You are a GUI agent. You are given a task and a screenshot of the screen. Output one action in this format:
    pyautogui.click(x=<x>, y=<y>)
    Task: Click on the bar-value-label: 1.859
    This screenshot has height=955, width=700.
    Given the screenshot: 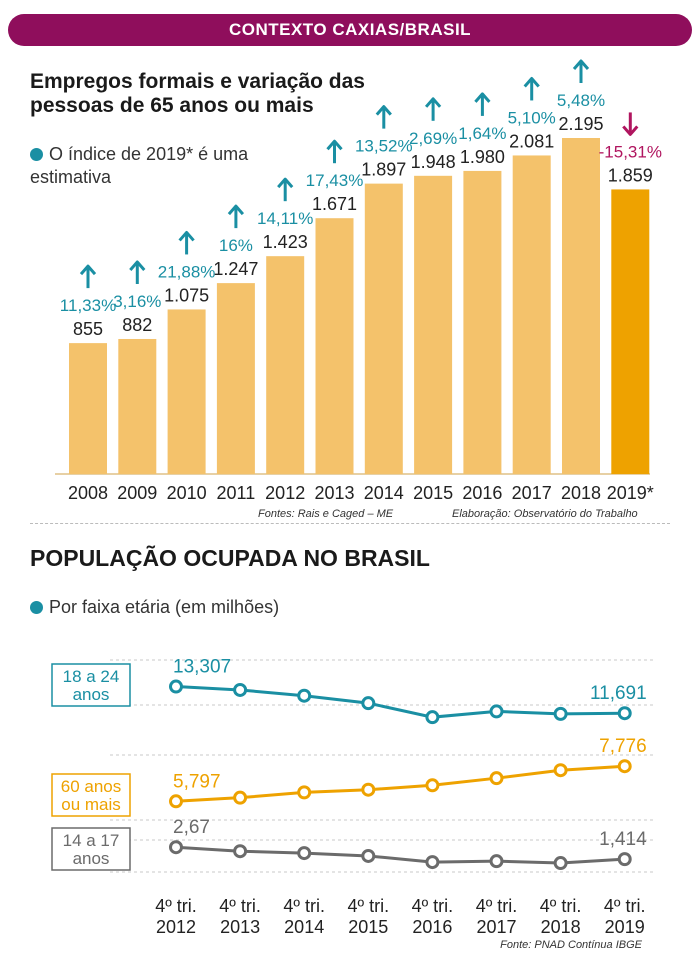 What is the action you would take?
    pyautogui.click(x=630, y=175)
    